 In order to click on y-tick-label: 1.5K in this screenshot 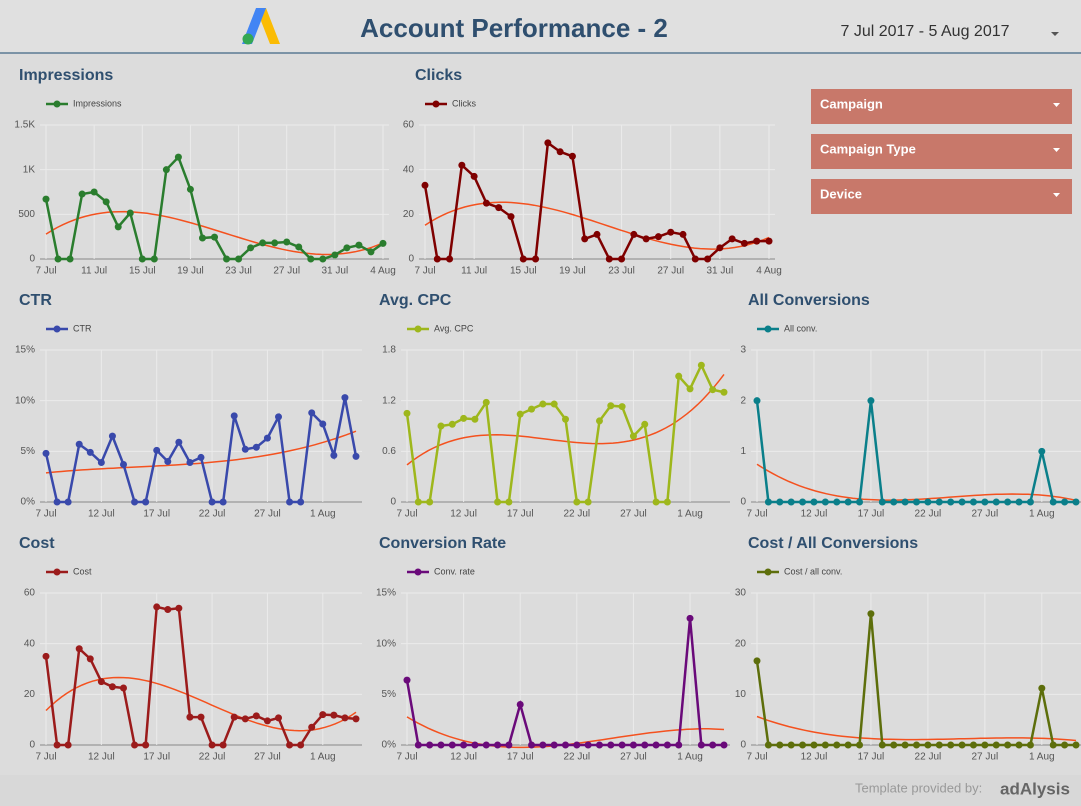, I will do `click(24, 125)`.